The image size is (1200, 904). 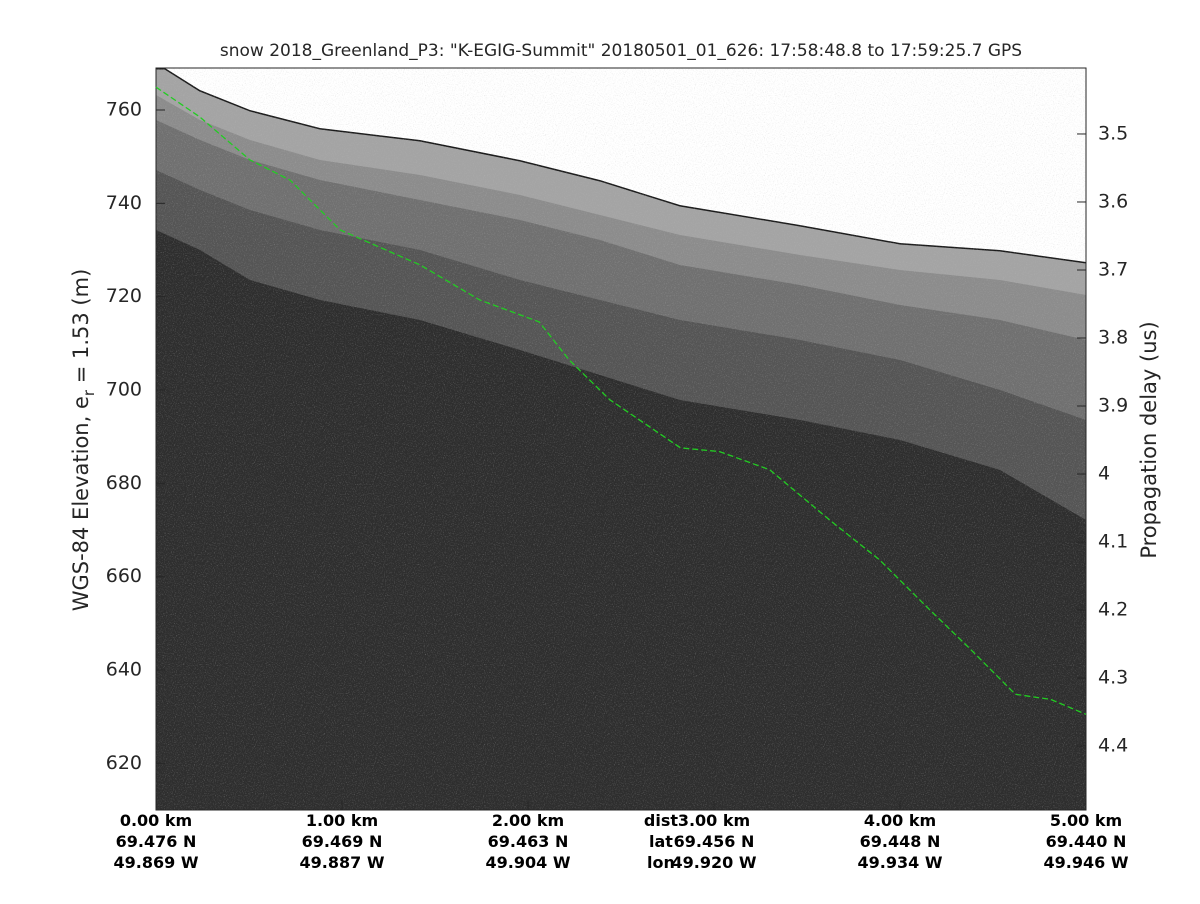 What do you see at coordinates (124, 483) in the screenshot?
I see `y-tick-label: 680` at bounding box center [124, 483].